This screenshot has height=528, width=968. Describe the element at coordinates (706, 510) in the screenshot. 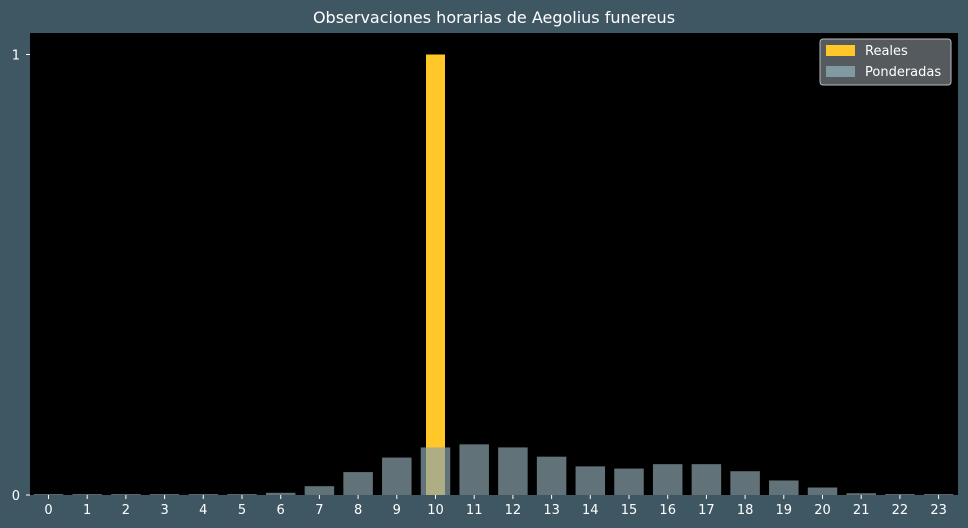

I see `x-tick-label-17: 17` at that location.